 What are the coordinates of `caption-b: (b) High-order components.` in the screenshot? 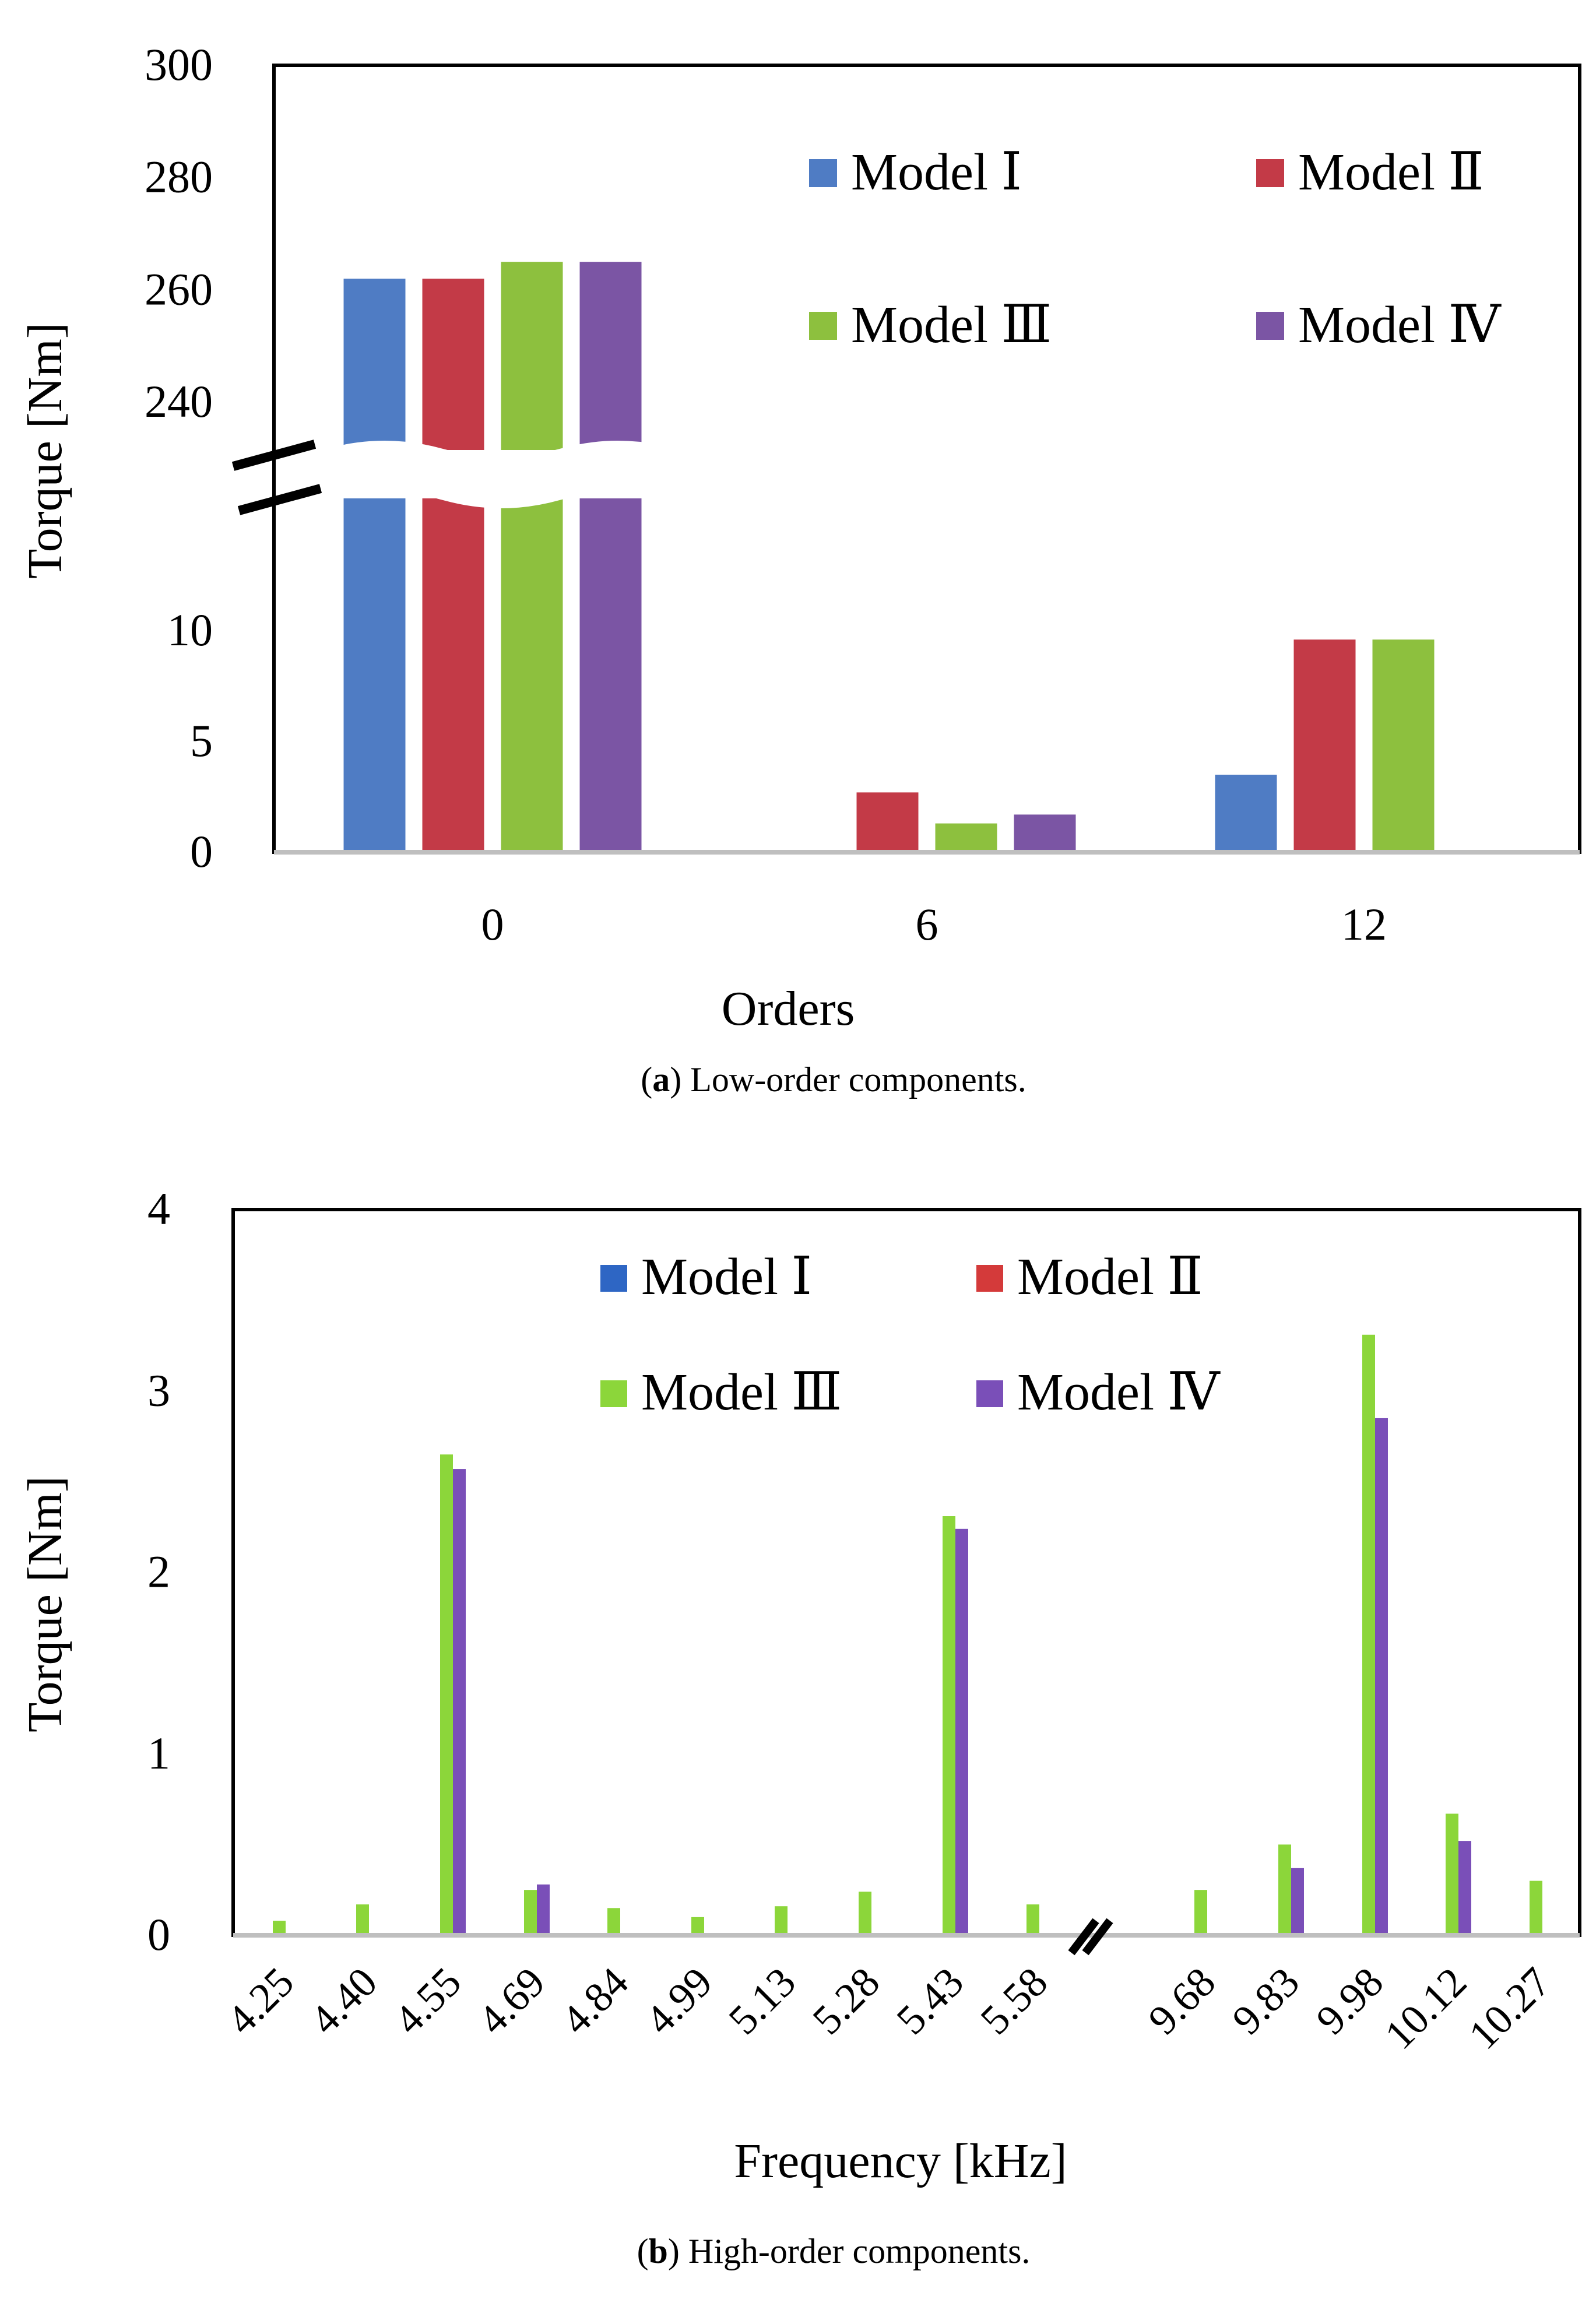 It's located at (834, 2251).